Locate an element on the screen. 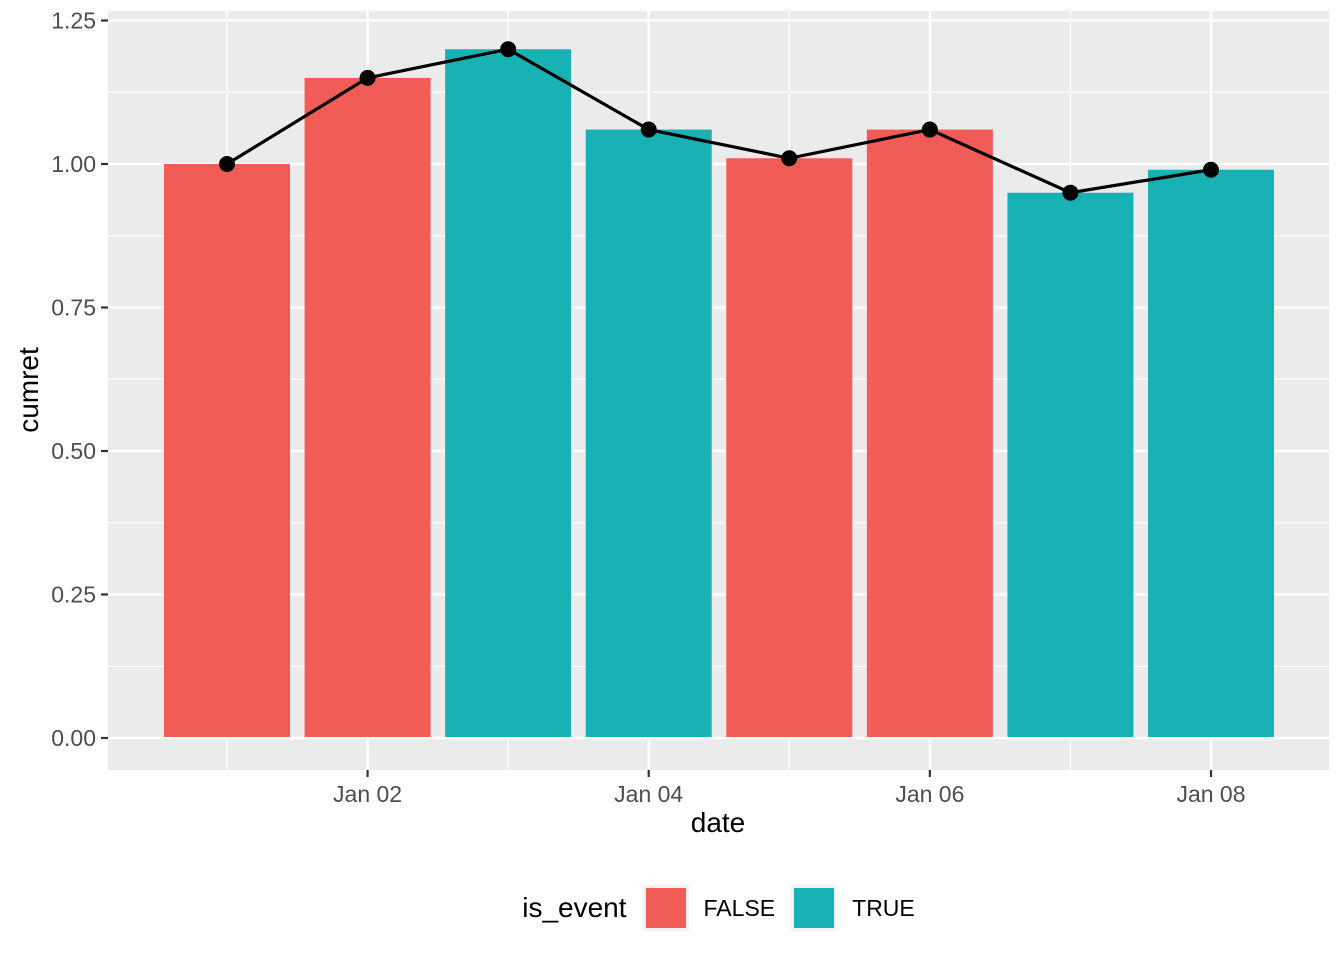  legend: is_event FALSE TRUE is located at coordinates (718, 908).